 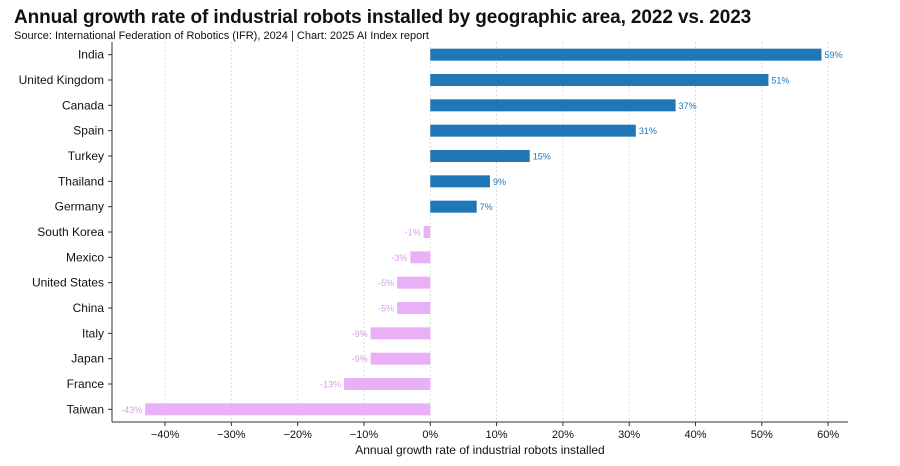 What do you see at coordinates (563, 435) in the screenshot?
I see `x-tick-label: 20%` at bounding box center [563, 435].